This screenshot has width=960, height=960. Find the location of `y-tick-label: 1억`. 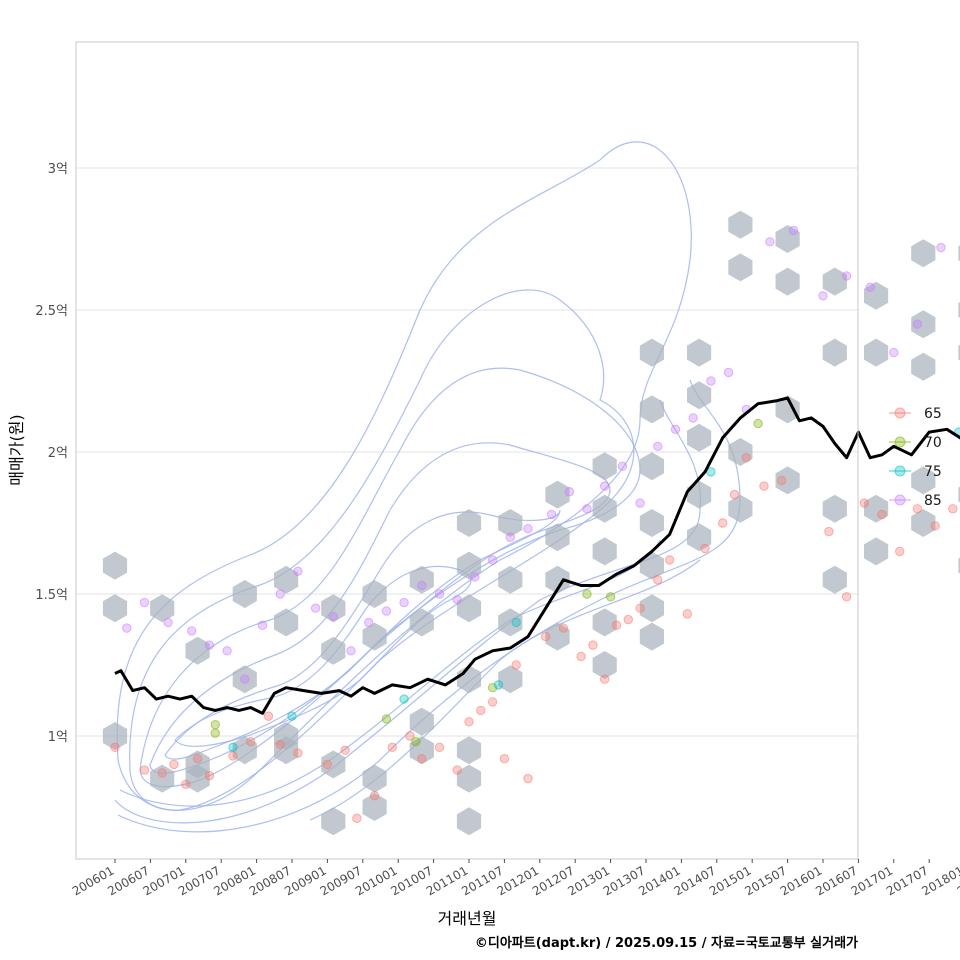

y-tick-label: 1억 is located at coordinates (58, 737).